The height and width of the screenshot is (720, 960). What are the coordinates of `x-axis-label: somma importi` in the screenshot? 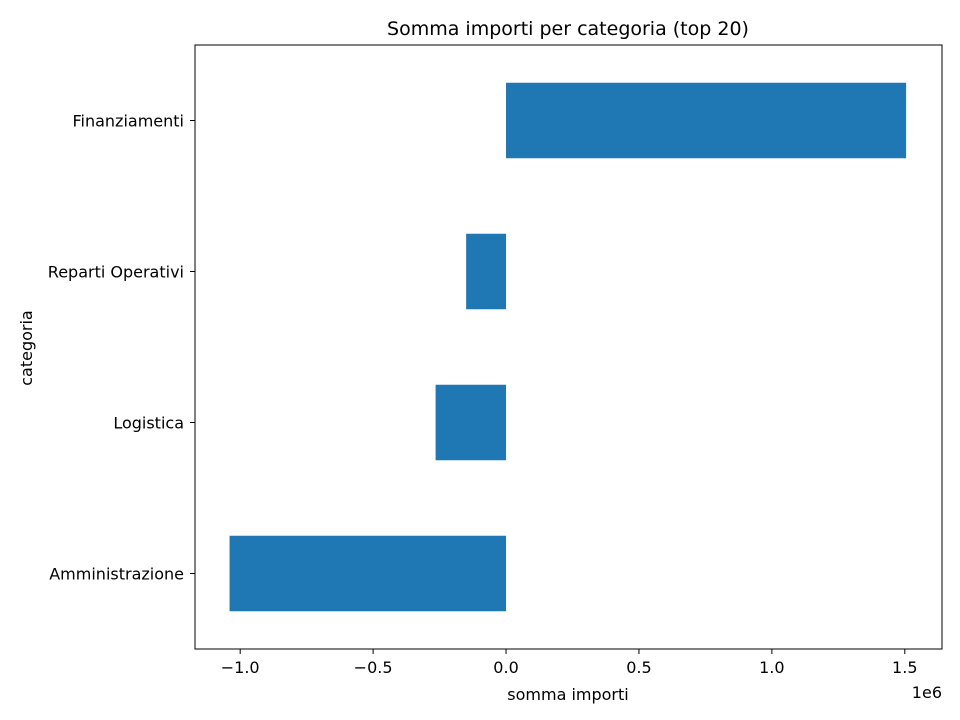 It's located at (567, 694).